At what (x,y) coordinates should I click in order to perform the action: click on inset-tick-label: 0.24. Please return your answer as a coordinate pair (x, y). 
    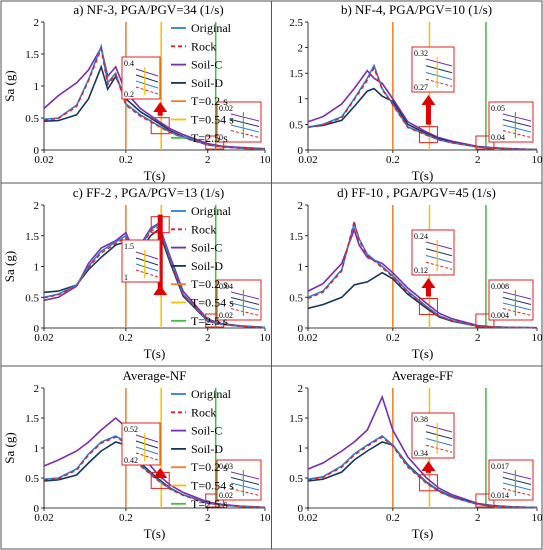
    Looking at the image, I should click on (421, 236).